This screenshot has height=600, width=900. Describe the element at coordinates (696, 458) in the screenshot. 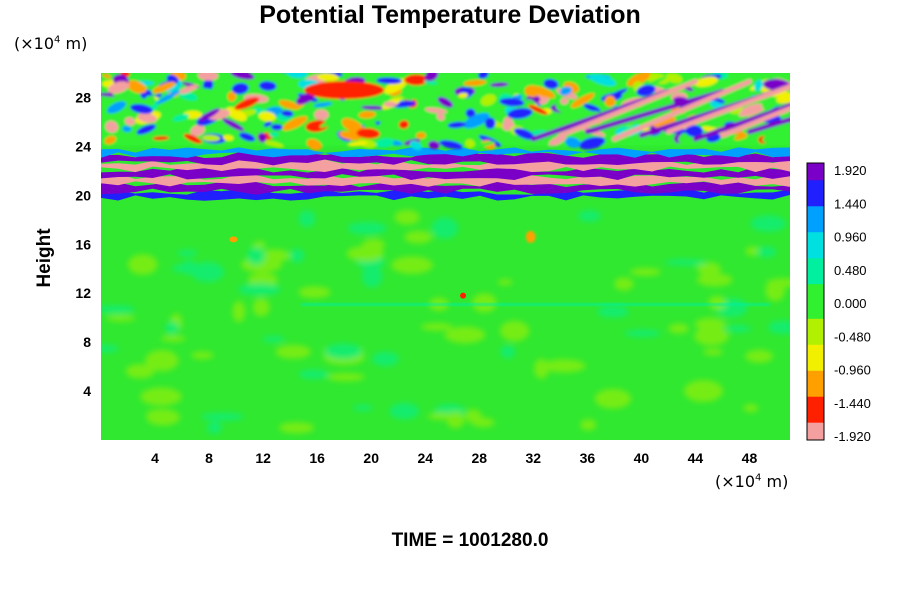

I see `x-tick-label: 44` at that location.